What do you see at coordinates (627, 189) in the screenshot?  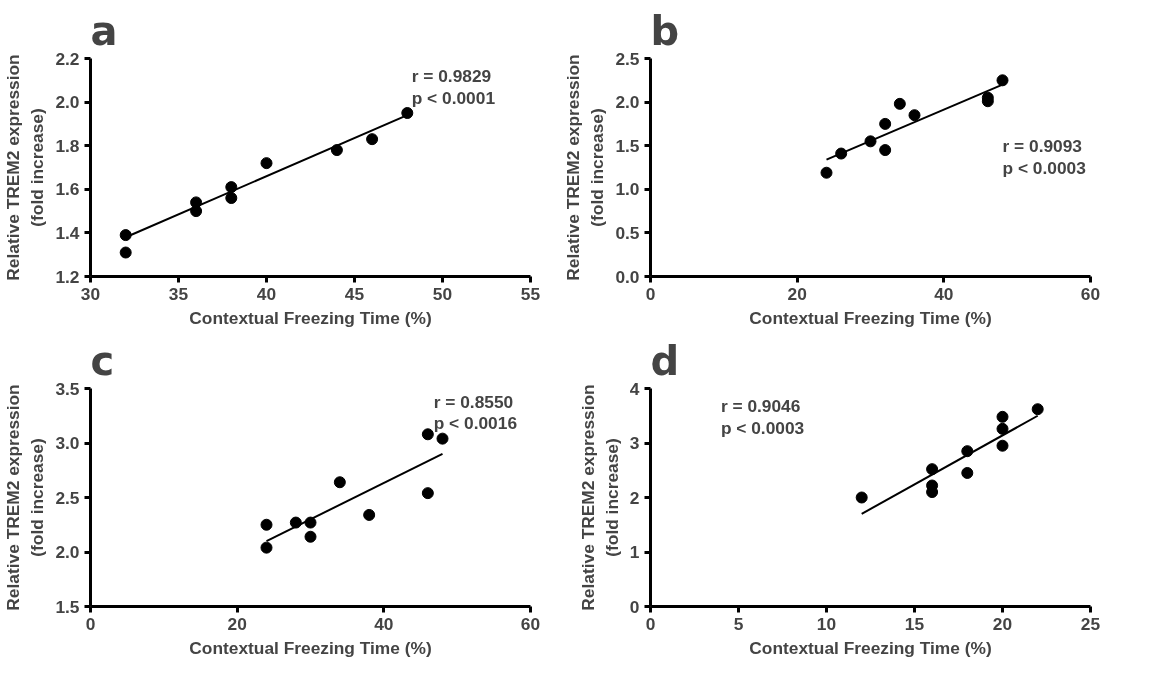 I see `y-tick-label: 1.0` at bounding box center [627, 189].